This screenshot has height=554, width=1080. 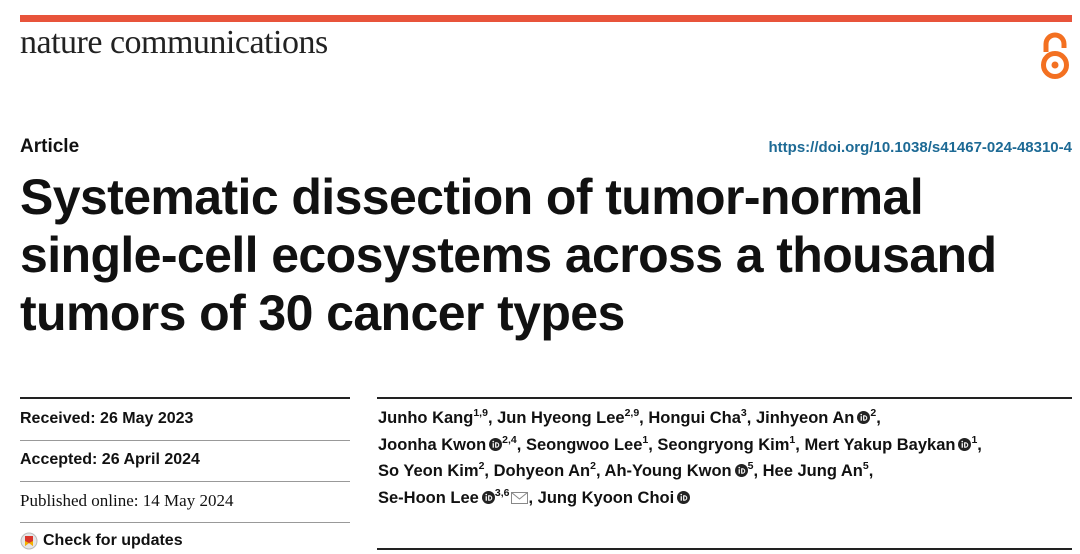 I want to click on author-name-text: Jun Hyeong Lee, so click(x=561, y=418).